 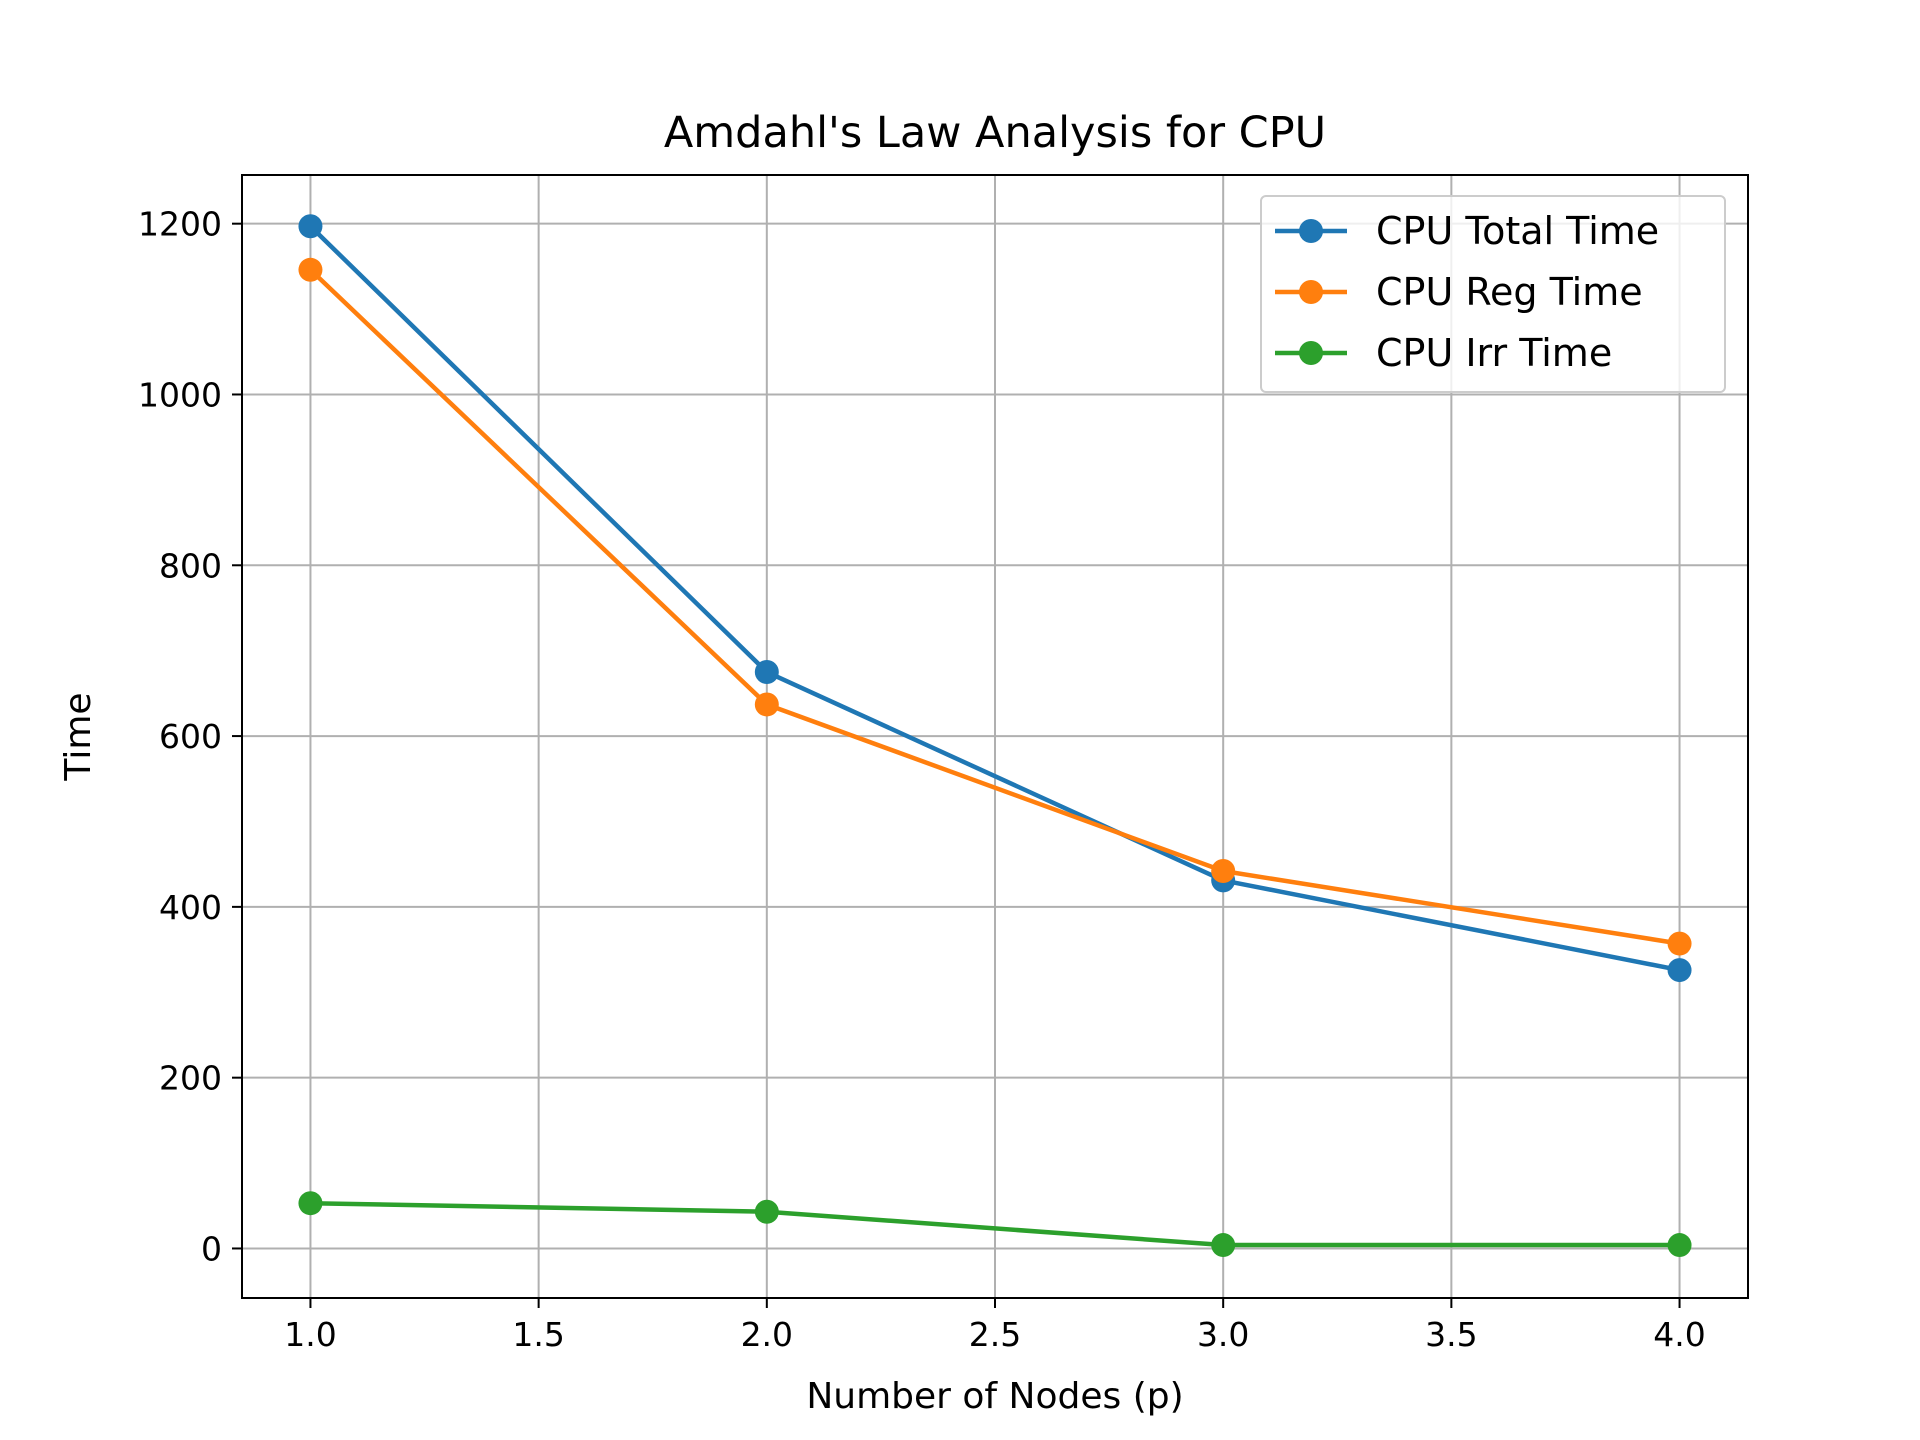 What do you see at coordinates (190, 736) in the screenshot?
I see `y-tick-label: 600` at bounding box center [190, 736].